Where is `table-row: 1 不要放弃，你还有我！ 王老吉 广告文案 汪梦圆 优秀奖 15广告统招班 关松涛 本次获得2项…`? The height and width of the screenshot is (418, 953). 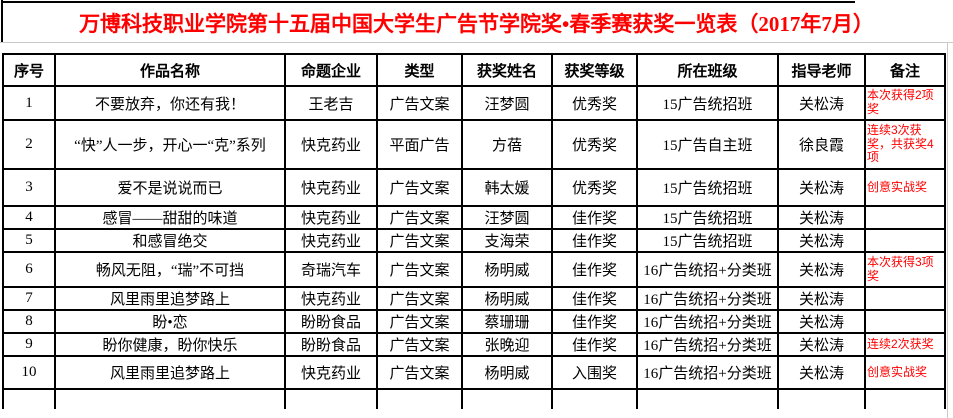 table-row: 1 不要放弃，你还有我！ 王老吉 广告文案 汪梦圆 优秀奖 15广告统招班 关松涛 本次获得2项… is located at coordinates (474, 103).